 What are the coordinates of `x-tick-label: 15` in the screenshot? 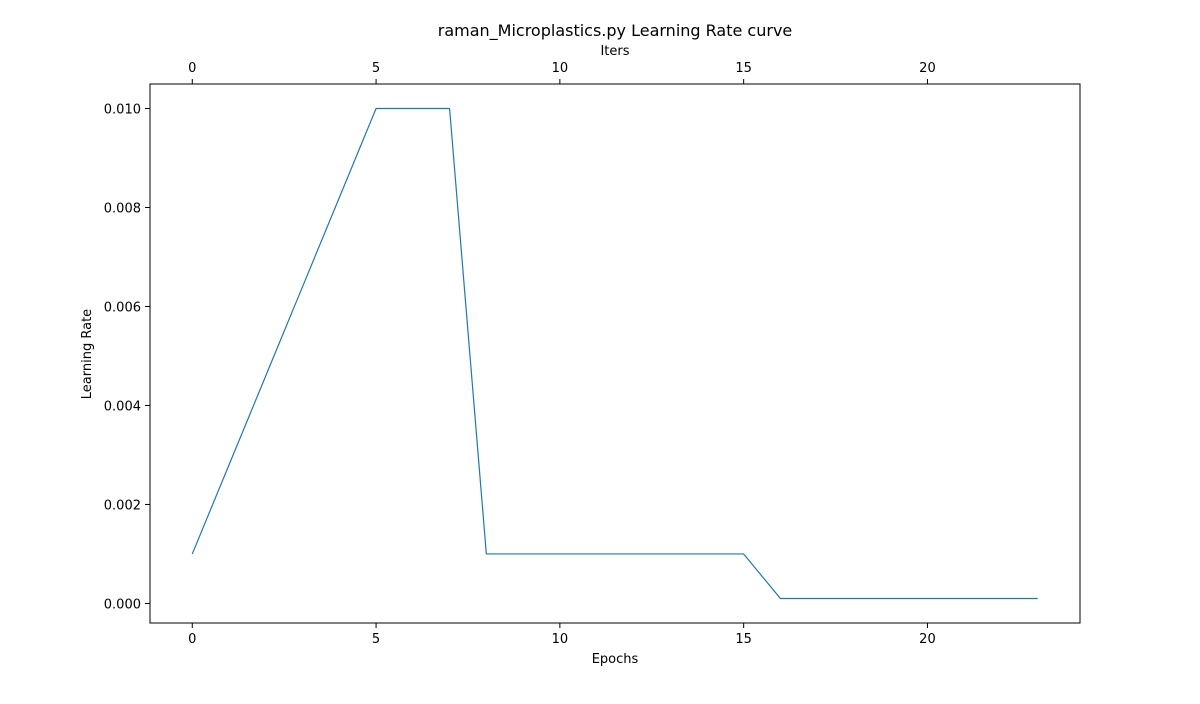 It's located at (743, 639).